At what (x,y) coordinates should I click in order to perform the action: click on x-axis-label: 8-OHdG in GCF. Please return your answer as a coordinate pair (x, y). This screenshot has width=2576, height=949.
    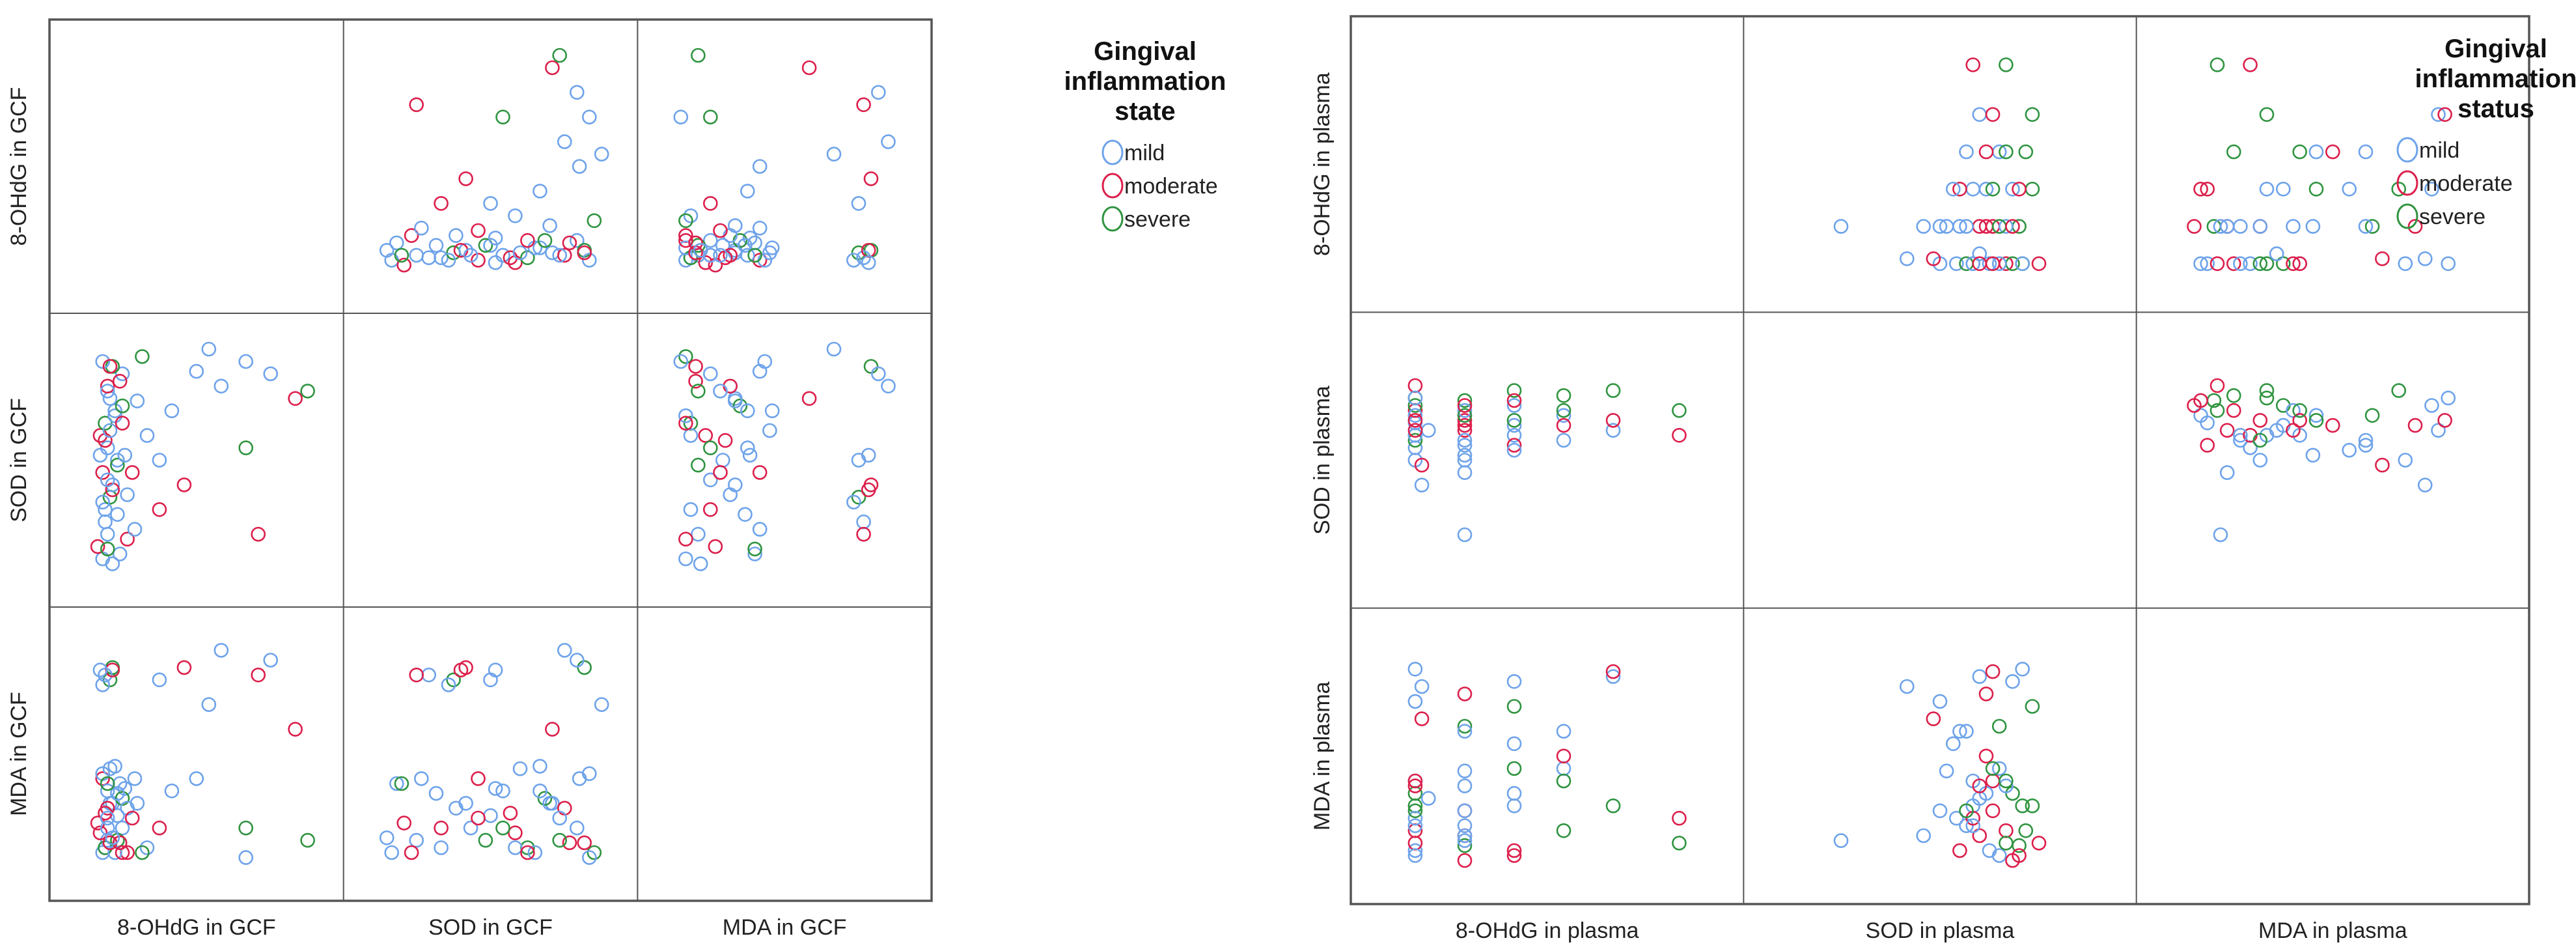
    Looking at the image, I should click on (196, 927).